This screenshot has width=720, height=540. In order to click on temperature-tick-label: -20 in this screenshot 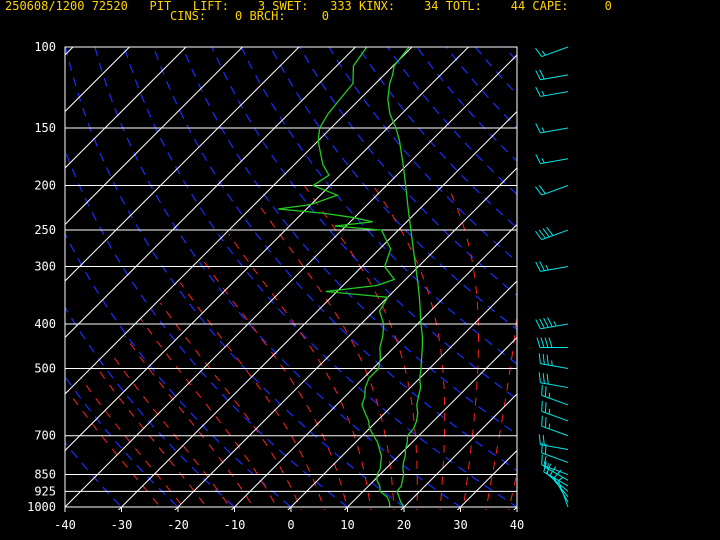, I will do `click(178, 525)`.